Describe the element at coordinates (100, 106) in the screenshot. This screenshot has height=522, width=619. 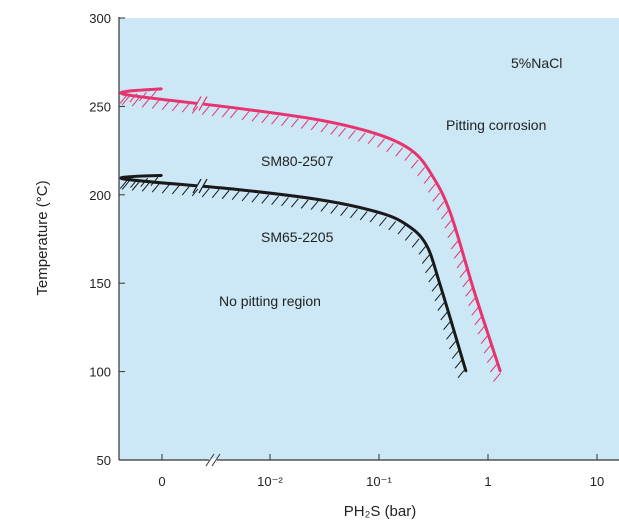
I see `y-tick-label: 250` at that location.